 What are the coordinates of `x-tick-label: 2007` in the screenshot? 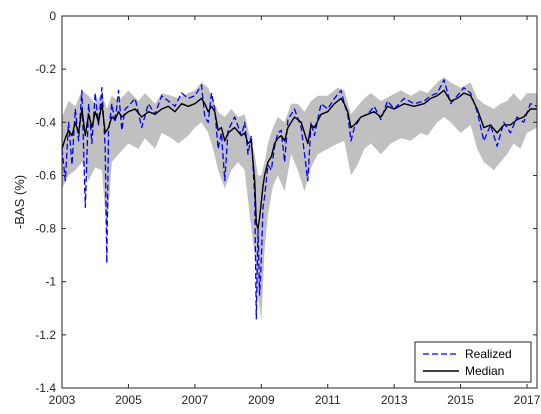 It's located at (195, 400).